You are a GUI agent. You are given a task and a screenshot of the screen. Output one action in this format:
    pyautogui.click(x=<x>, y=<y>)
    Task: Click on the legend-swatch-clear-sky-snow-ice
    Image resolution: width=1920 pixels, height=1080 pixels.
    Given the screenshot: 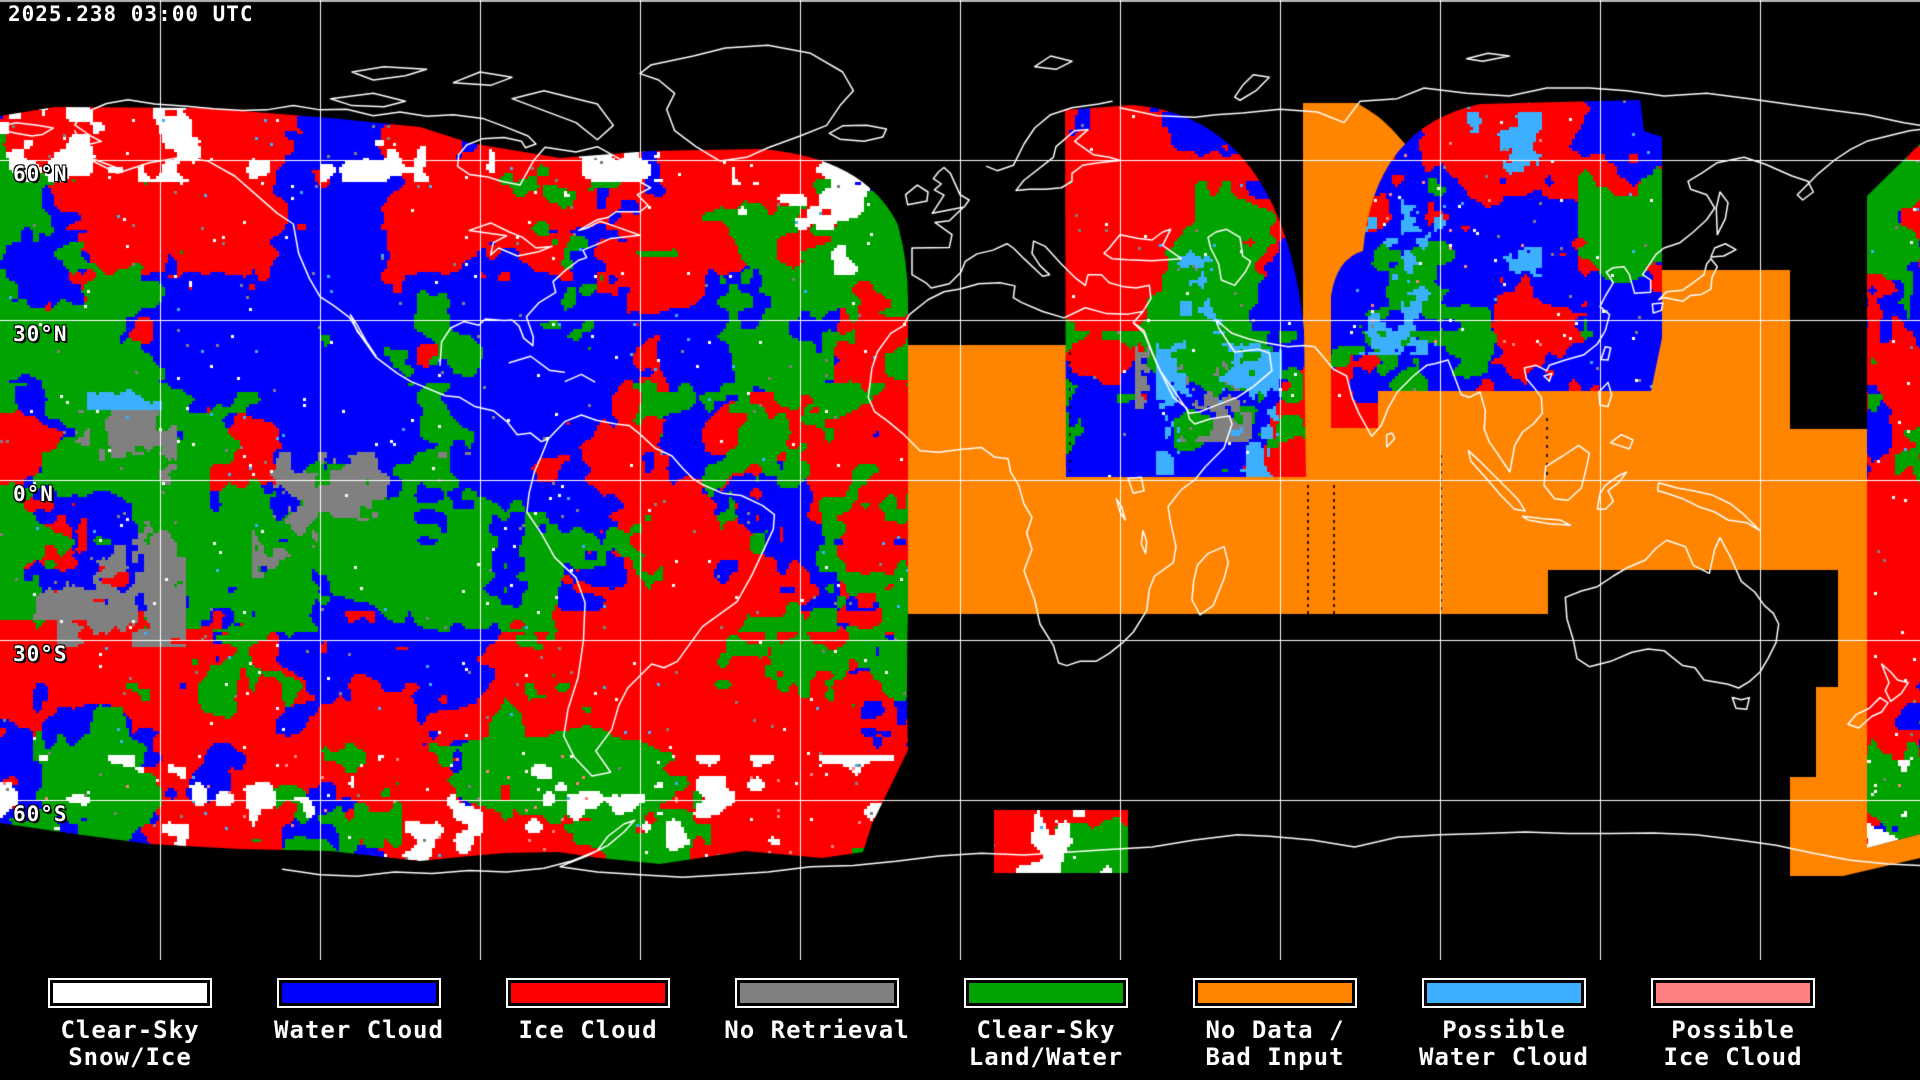 What is the action you would take?
    pyautogui.click(x=130, y=993)
    